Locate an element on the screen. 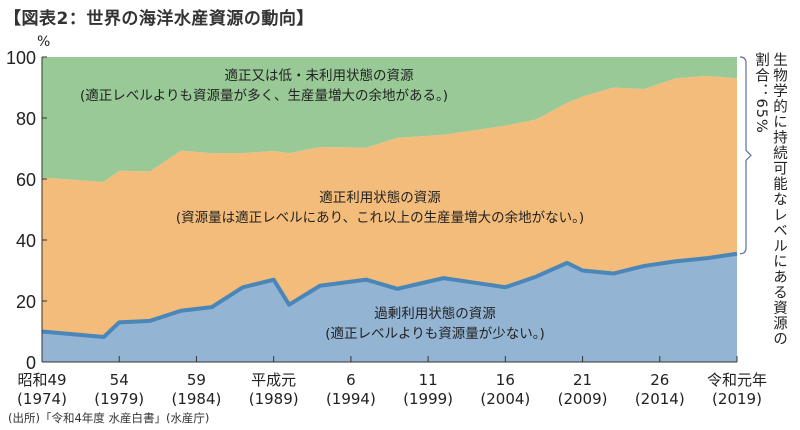  x-tick-label: 昭和49 is located at coordinates (41, 380).